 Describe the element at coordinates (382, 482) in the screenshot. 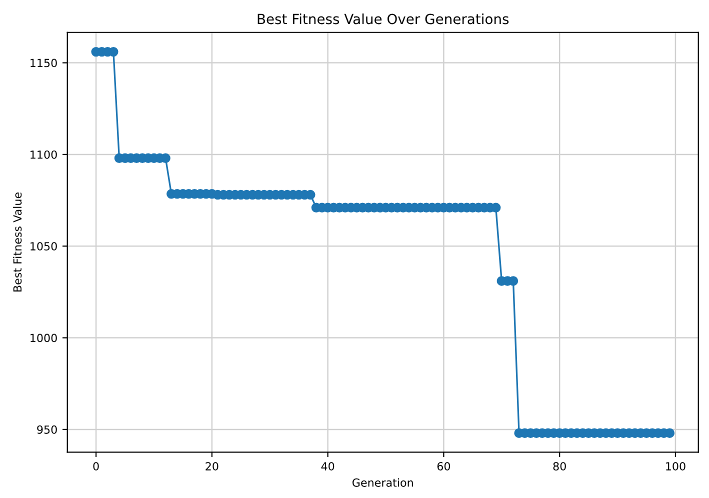

I see `x-axis-title: Generation` at that location.